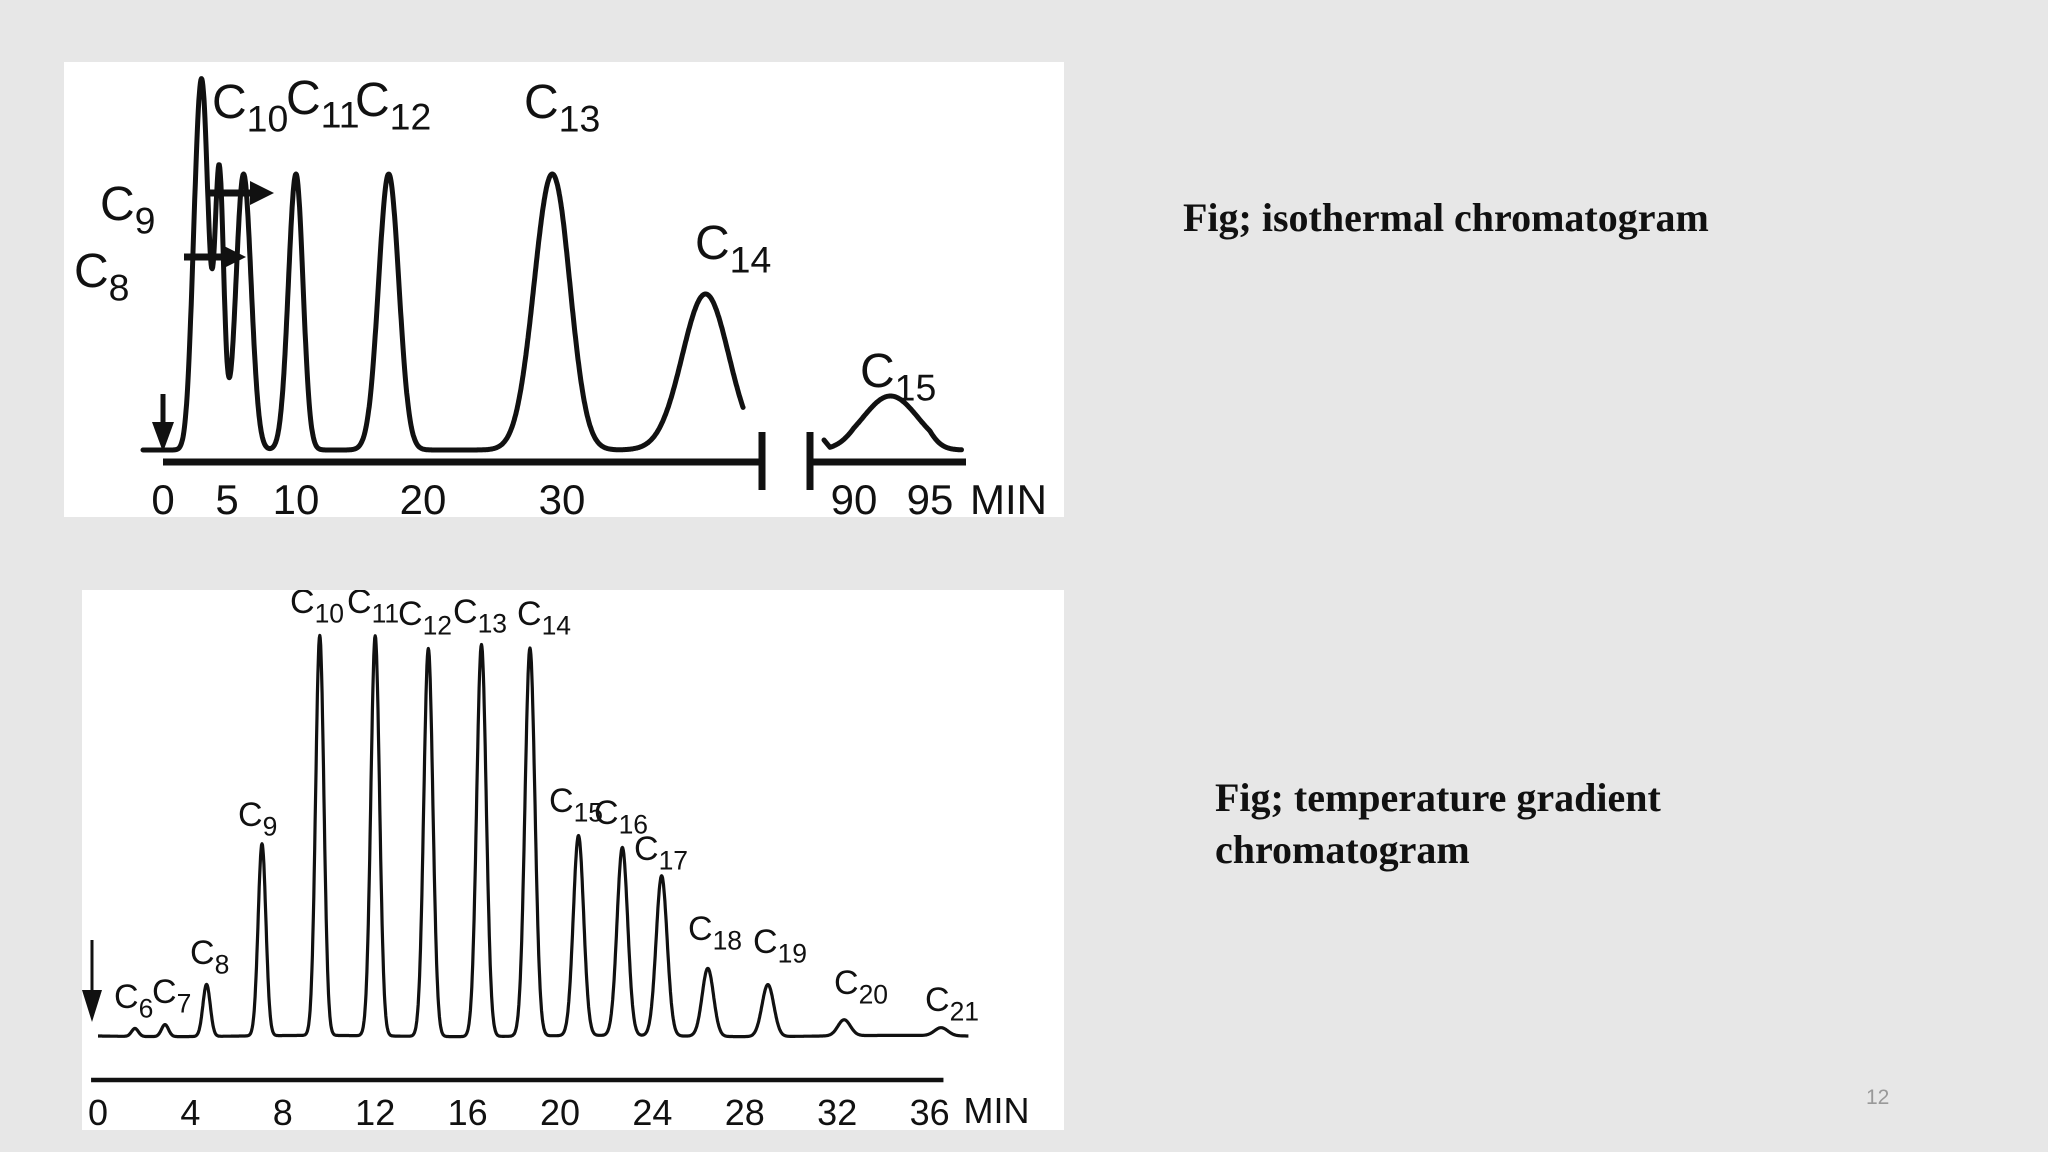 Image resolution: width=2048 pixels, height=1152 pixels. I want to click on x-tick-label-4: 4, so click(190, 1111).